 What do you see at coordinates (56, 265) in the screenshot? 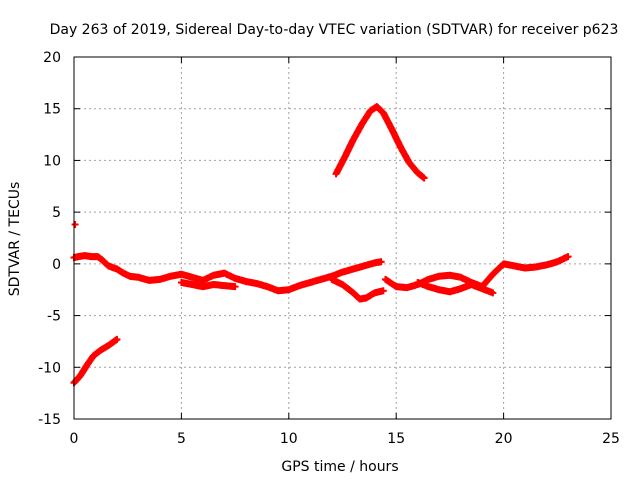
I see `y-tick-label: 0` at bounding box center [56, 265].